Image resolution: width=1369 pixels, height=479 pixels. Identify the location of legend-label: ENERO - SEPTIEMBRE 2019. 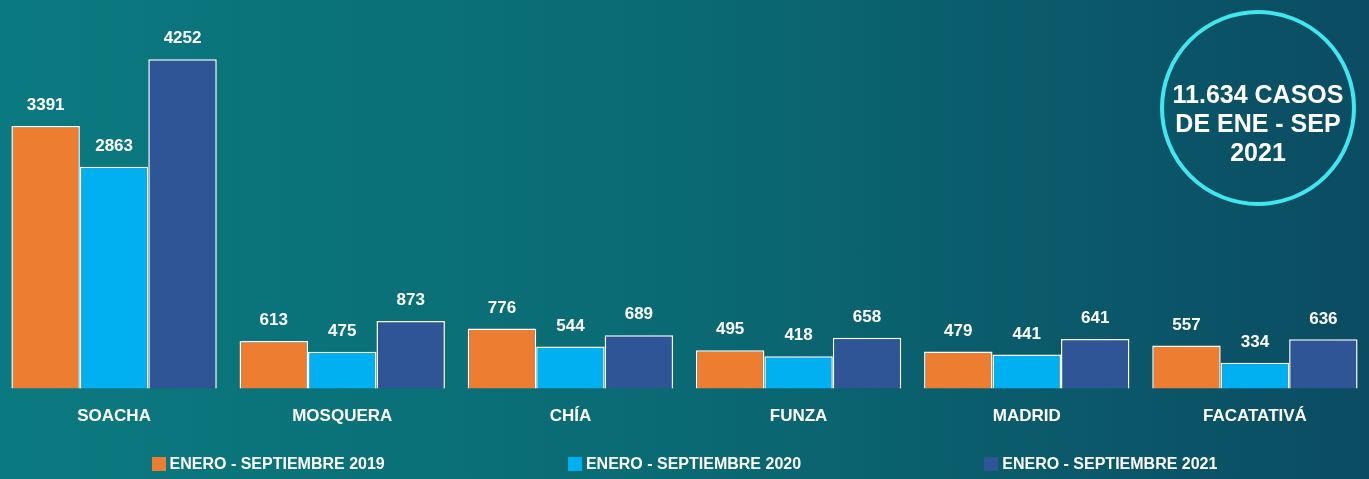
(277, 464).